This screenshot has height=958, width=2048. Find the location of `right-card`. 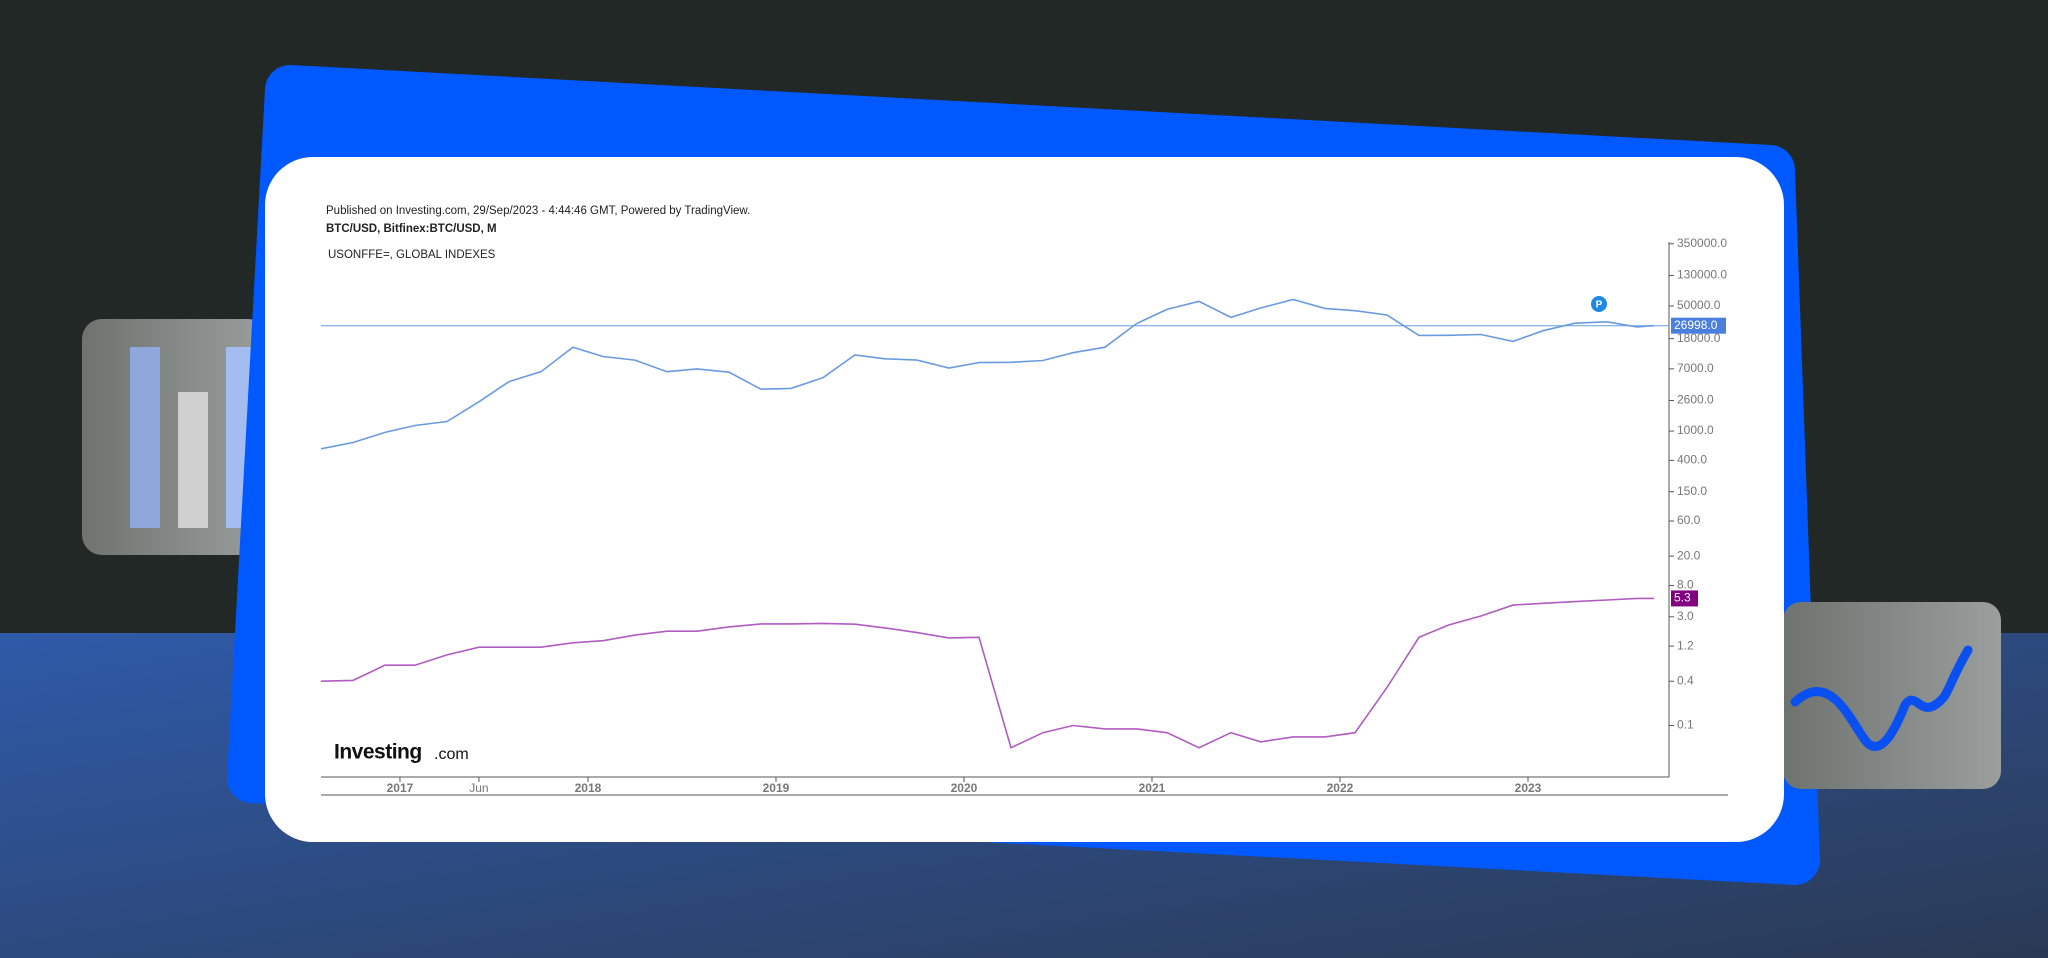

right-card is located at coordinates (1892, 695).